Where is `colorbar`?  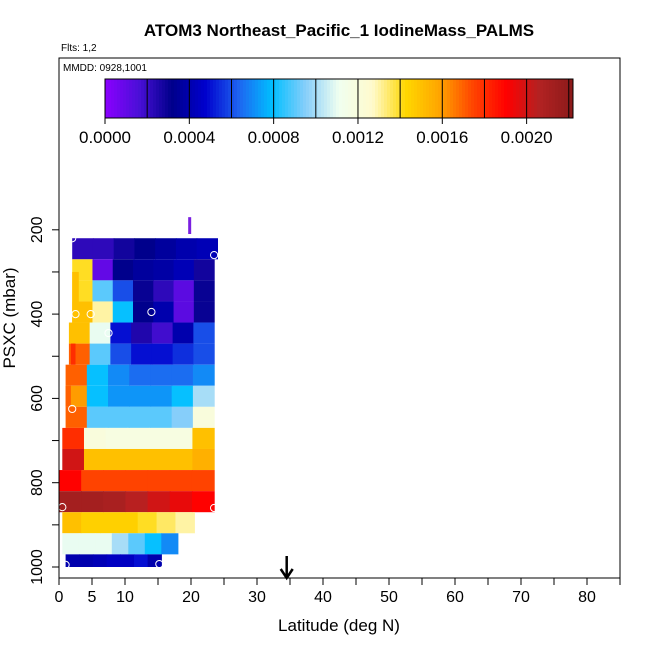
colorbar is located at coordinates (339, 98).